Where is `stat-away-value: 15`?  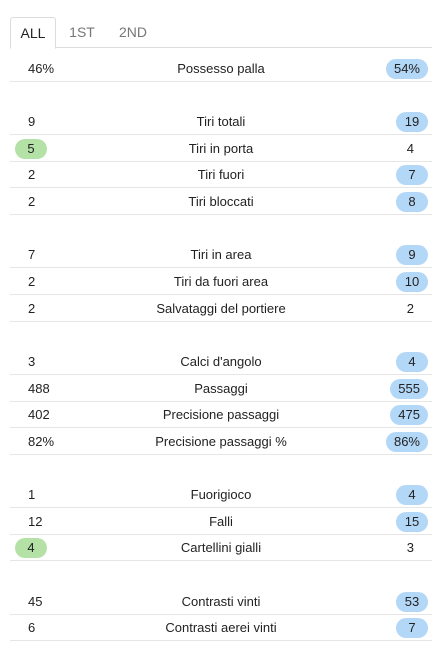
stat-away-value: 15 is located at coordinates (412, 522).